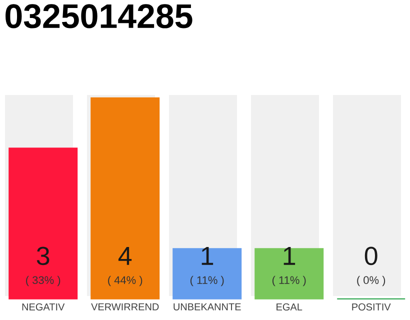 This screenshot has width=410, height=320. What do you see at coordinates (125, 281) in the screenshot?
I see `annotation: ( 44% )` at bounding box center [125, 281].